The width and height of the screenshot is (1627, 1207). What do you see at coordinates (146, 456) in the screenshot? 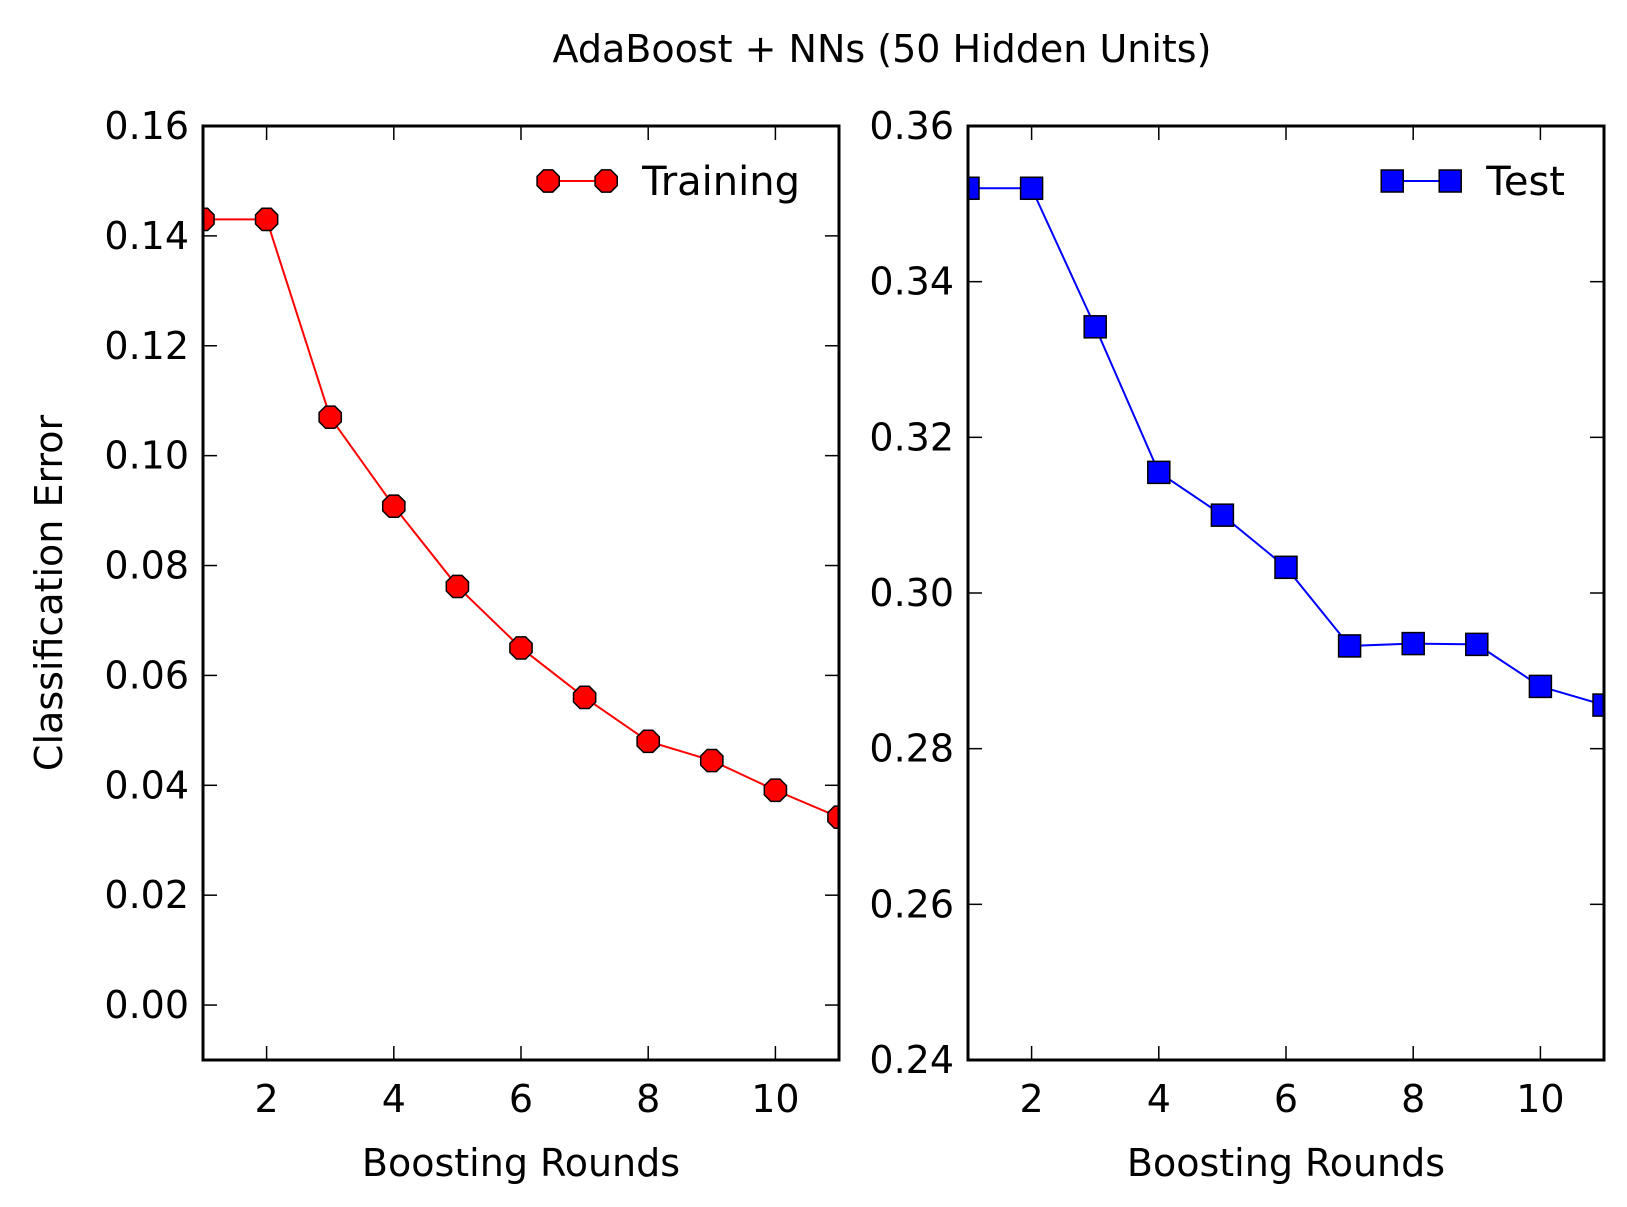
I see `y-tick-label: 0.10` at bounding box center [146, 456].